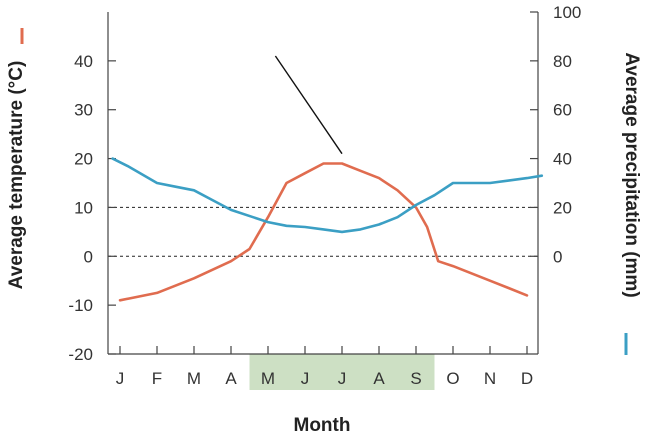 The image size is (656, 446). I want to click on left-tick-label: 20, so click(83, 159).